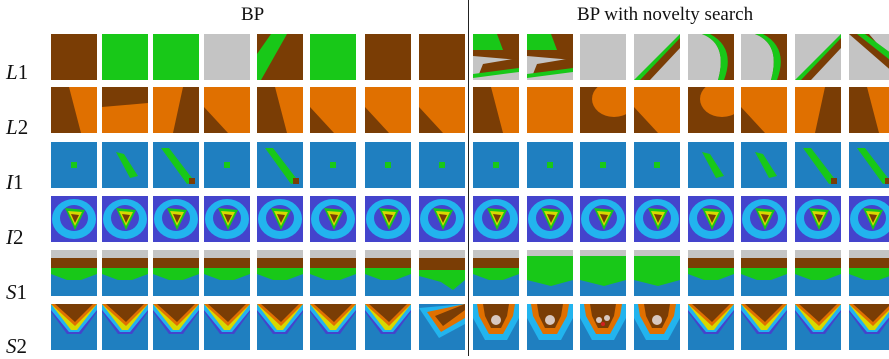 This screenshot has height=359, width=889. What do you see at coordinates (15, 237) in the screenshot?
I see `row-label-i2: I2` at bounding box center [15, 237].